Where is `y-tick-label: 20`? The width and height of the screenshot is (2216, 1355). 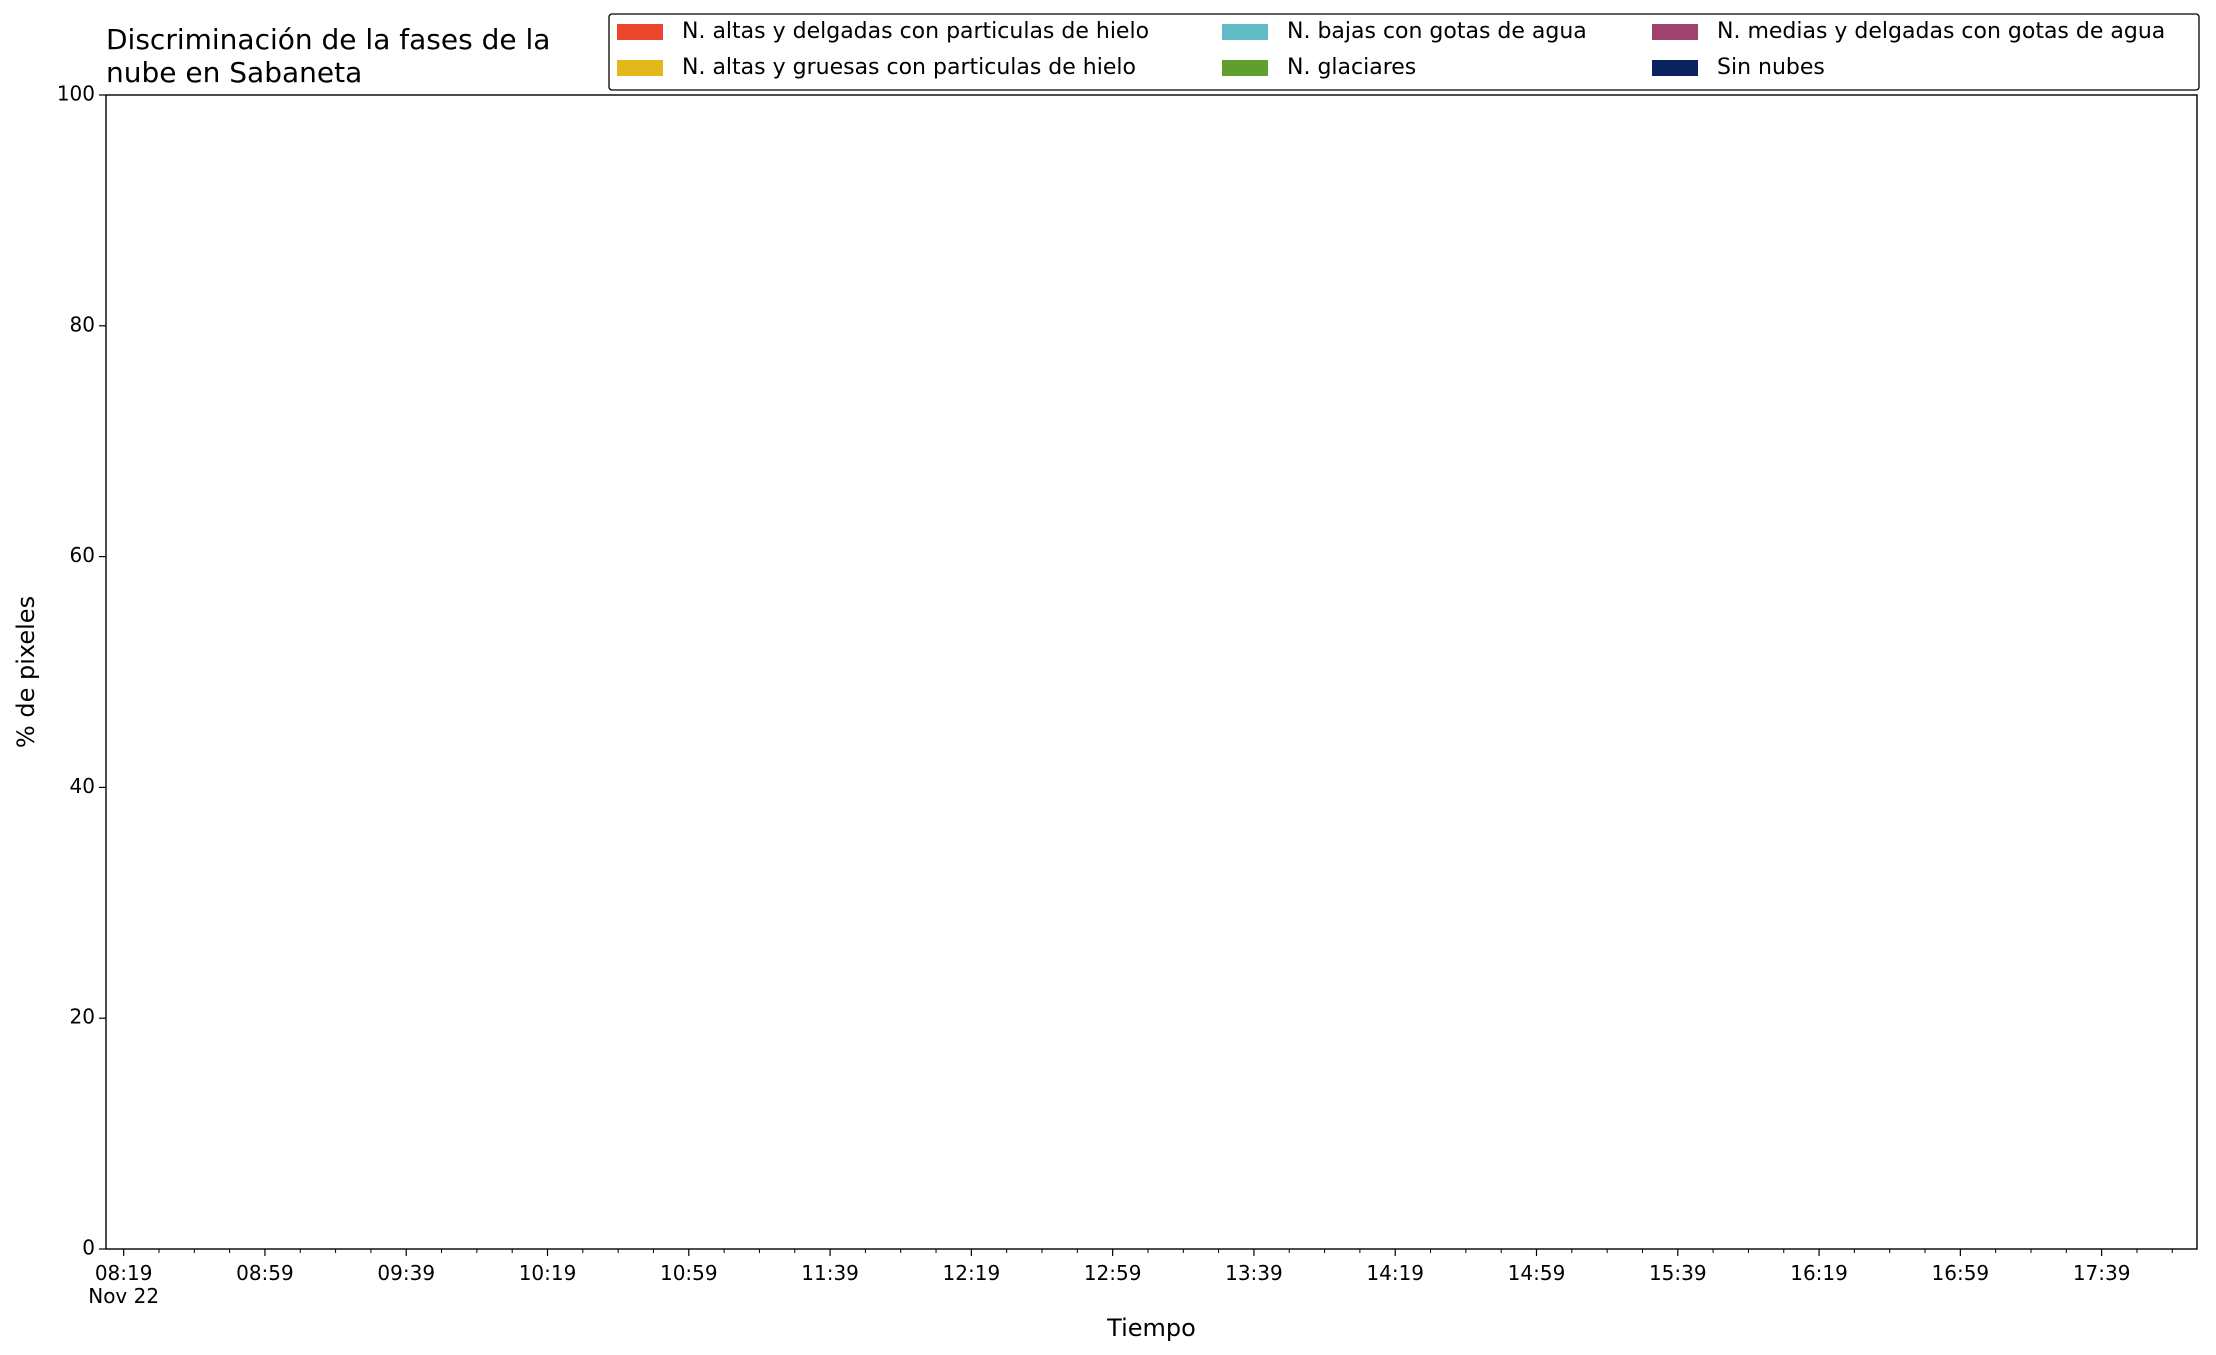 y-tick-label: 20 is located at coordinates (82, 1017).